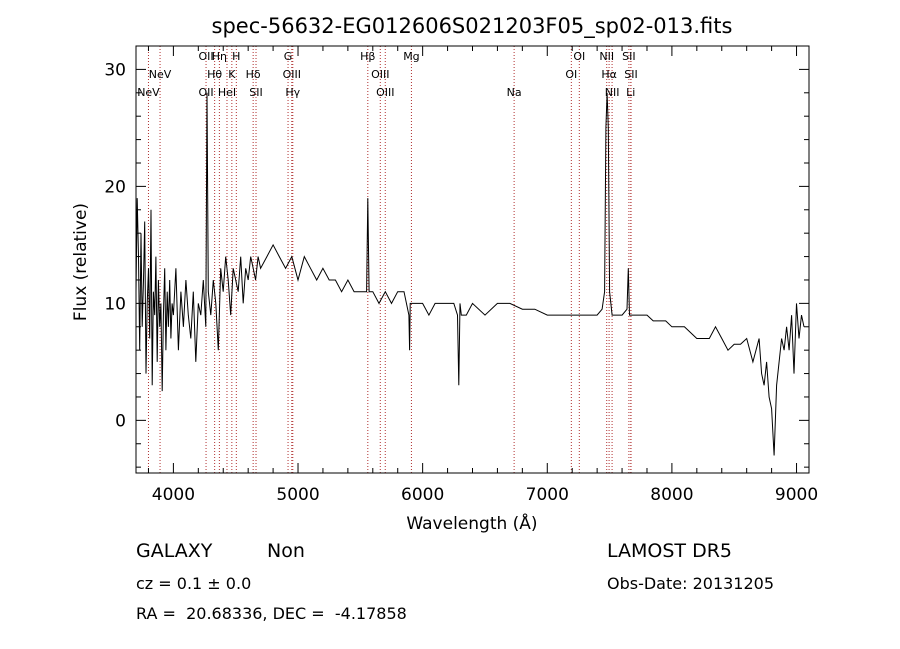 The image size is (900, 649). Describe the element at coordinates (160, 74) in the screenshot. I see `line-label-1: NeV` at that location.